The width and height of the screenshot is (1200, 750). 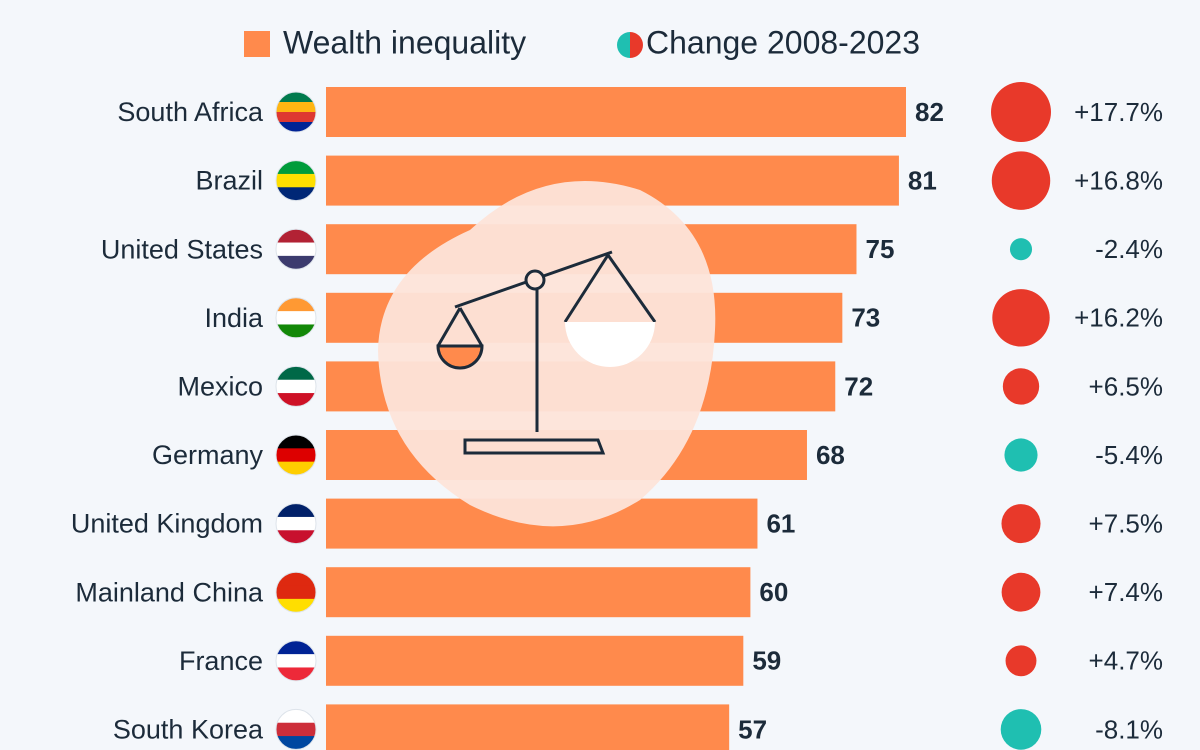 What do you see at coordinates (169, 592) in the screenshot?
I see `category-label: Mainland China` at bounding box center [169, 592].